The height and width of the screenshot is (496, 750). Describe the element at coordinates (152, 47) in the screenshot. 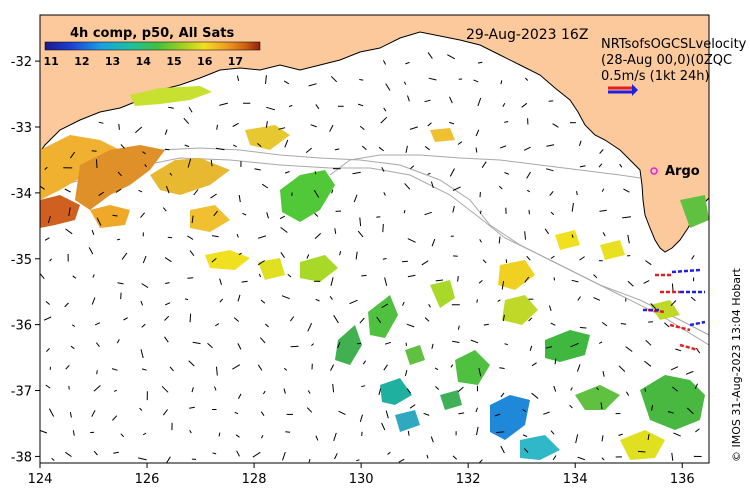

I see `colorbar: 4h comp, p50, All Sats 11 12 13 14 15 16 17` at that location.